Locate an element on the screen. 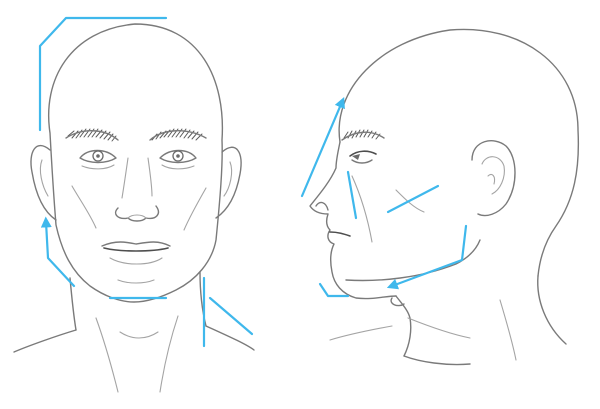  front-left-eye is located at coordinates (98, 159).